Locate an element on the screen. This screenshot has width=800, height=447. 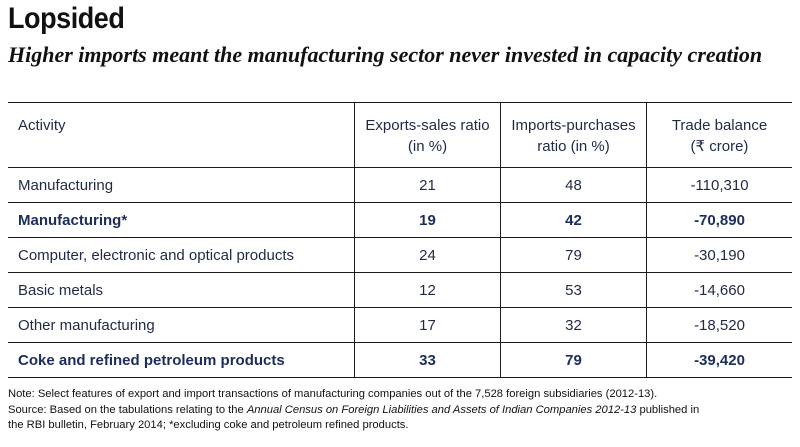
page-title: Lopsided is located at coordinates (66, 18).